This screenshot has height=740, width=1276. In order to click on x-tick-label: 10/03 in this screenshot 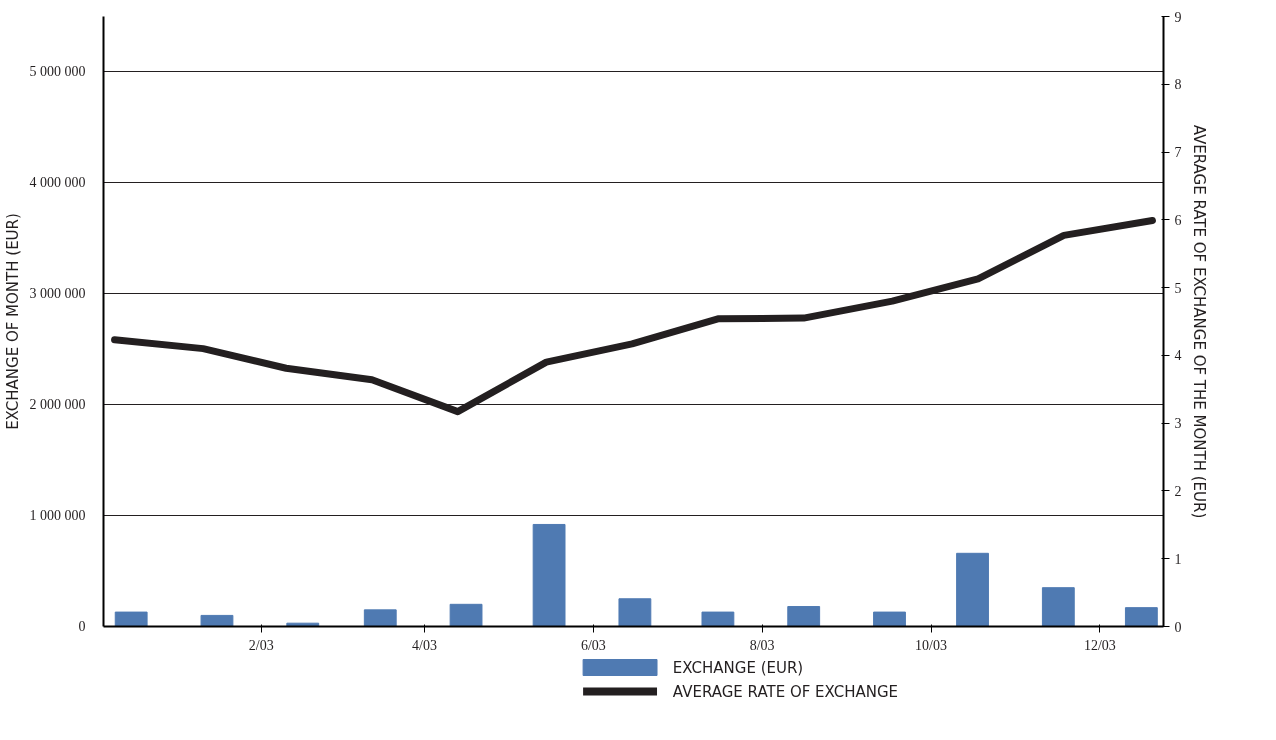, I will do `click(931, 645)`.